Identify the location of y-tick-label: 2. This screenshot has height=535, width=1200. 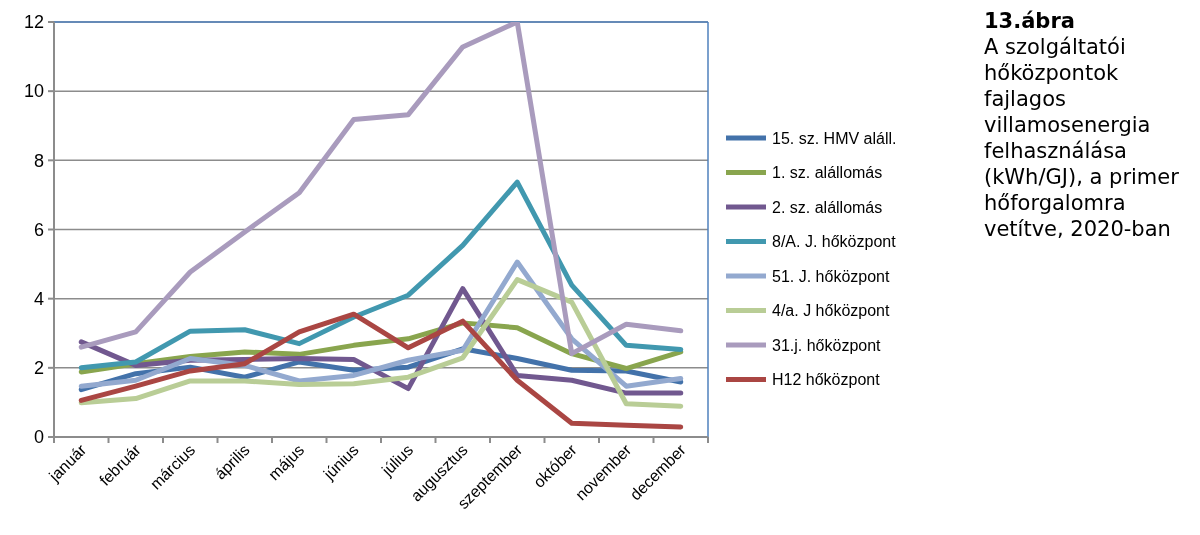
(38, 368).